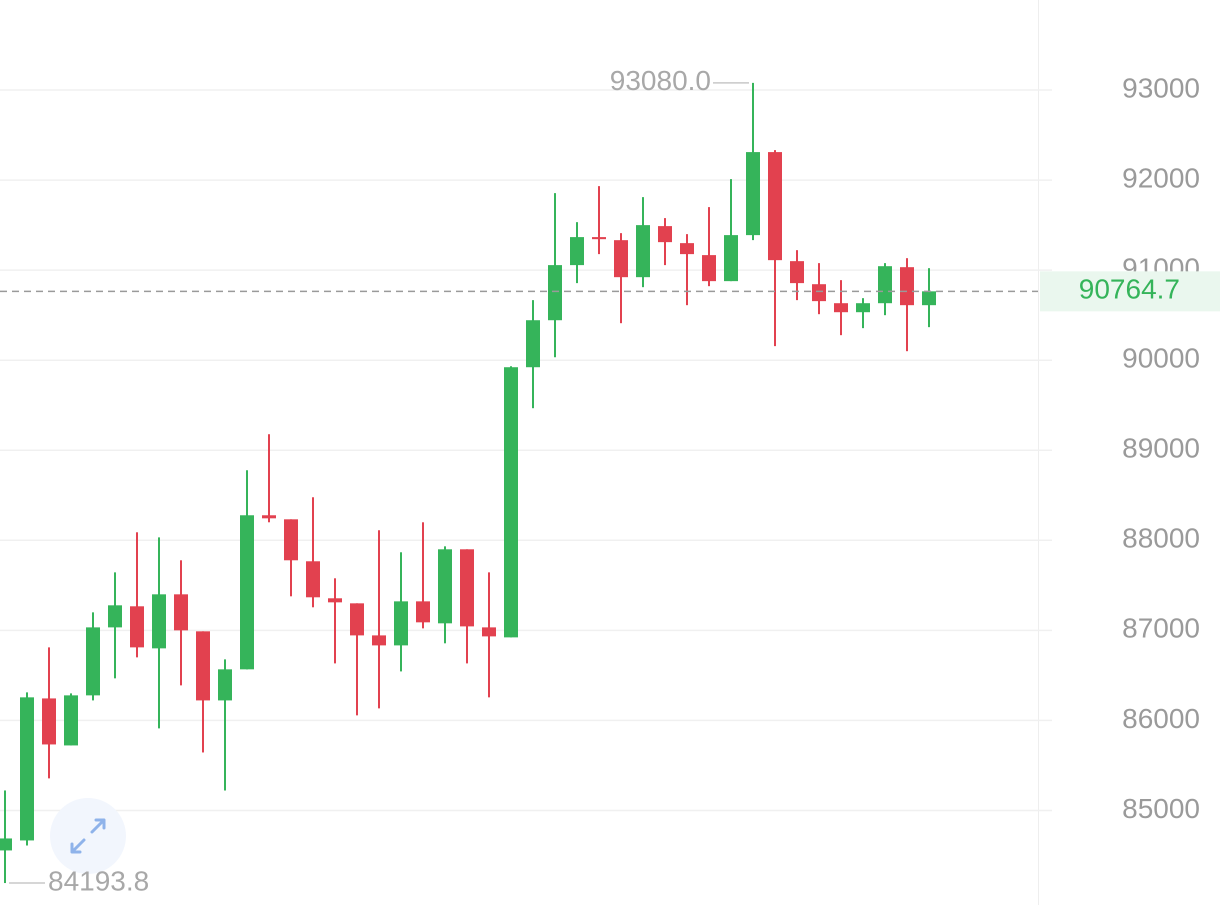 The image size is (1220, 905). What do you see at coordinates (1161, 448) in the screenshot?
I see `y-tick-label: 89000` at bounding box center [1161, 448].